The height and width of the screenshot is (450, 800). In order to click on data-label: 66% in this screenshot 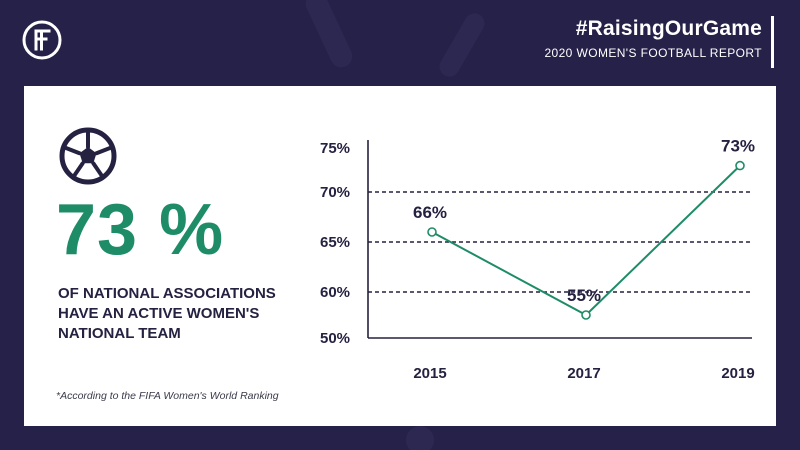, I will do `click(430, 212)`.